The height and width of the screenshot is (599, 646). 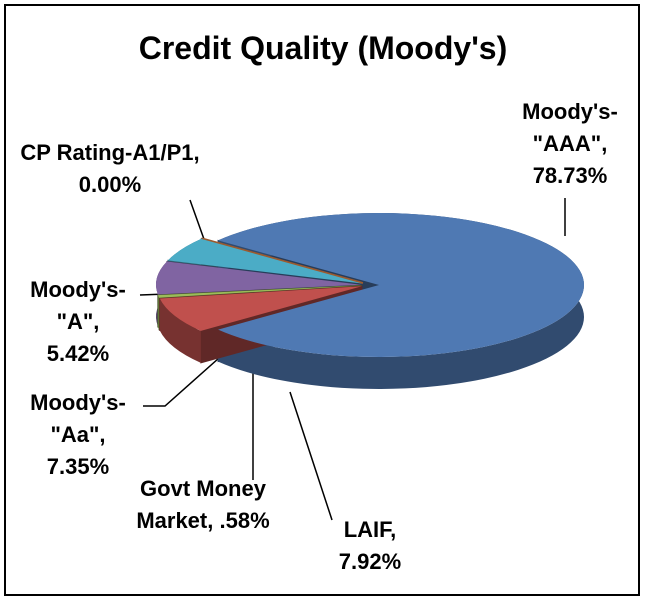 I want to click on category-label: Govt Money Market,, so click(x=201, y=504).